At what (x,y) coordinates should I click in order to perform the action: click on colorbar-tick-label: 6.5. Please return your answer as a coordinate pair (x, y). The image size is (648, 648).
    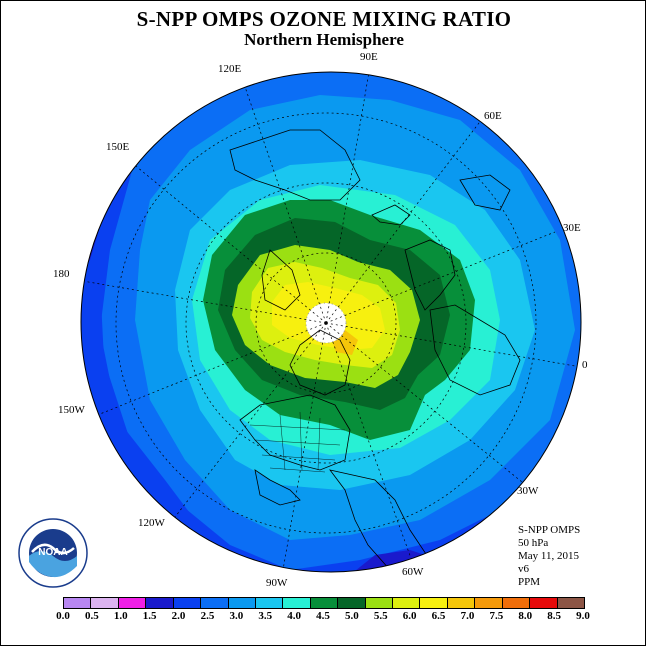
    Looking at the image, I should click on (438, 616).